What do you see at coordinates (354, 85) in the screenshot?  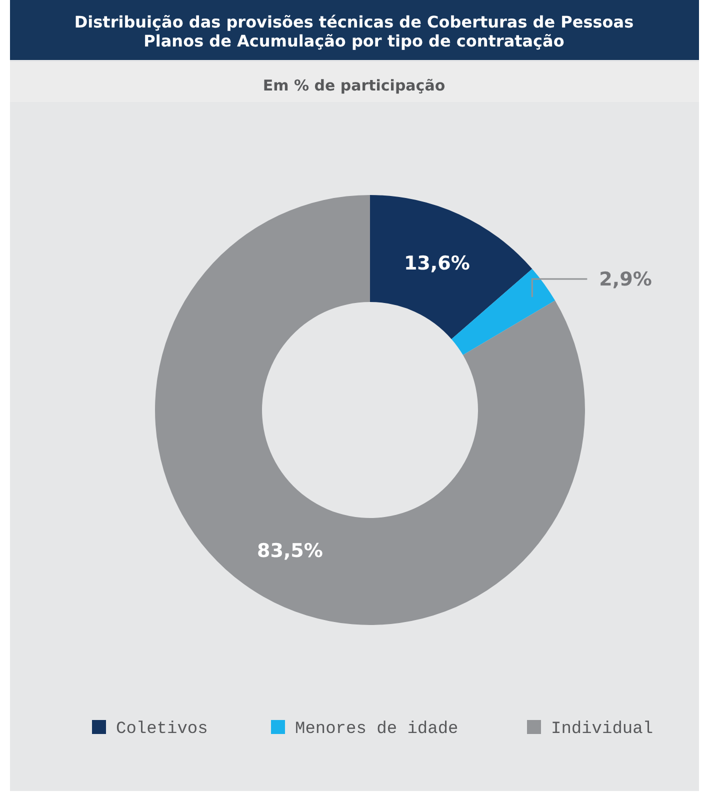 I see `chart-subtitle: Em % de participação` at bounding box center [354, 85].